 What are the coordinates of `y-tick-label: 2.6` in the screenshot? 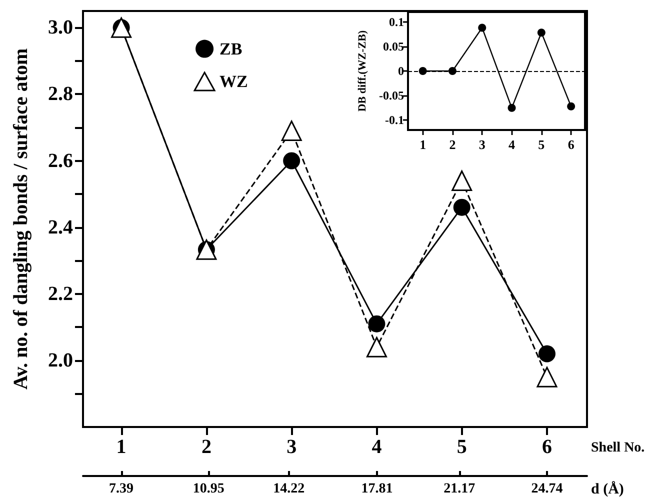 It's located at (60, 161).